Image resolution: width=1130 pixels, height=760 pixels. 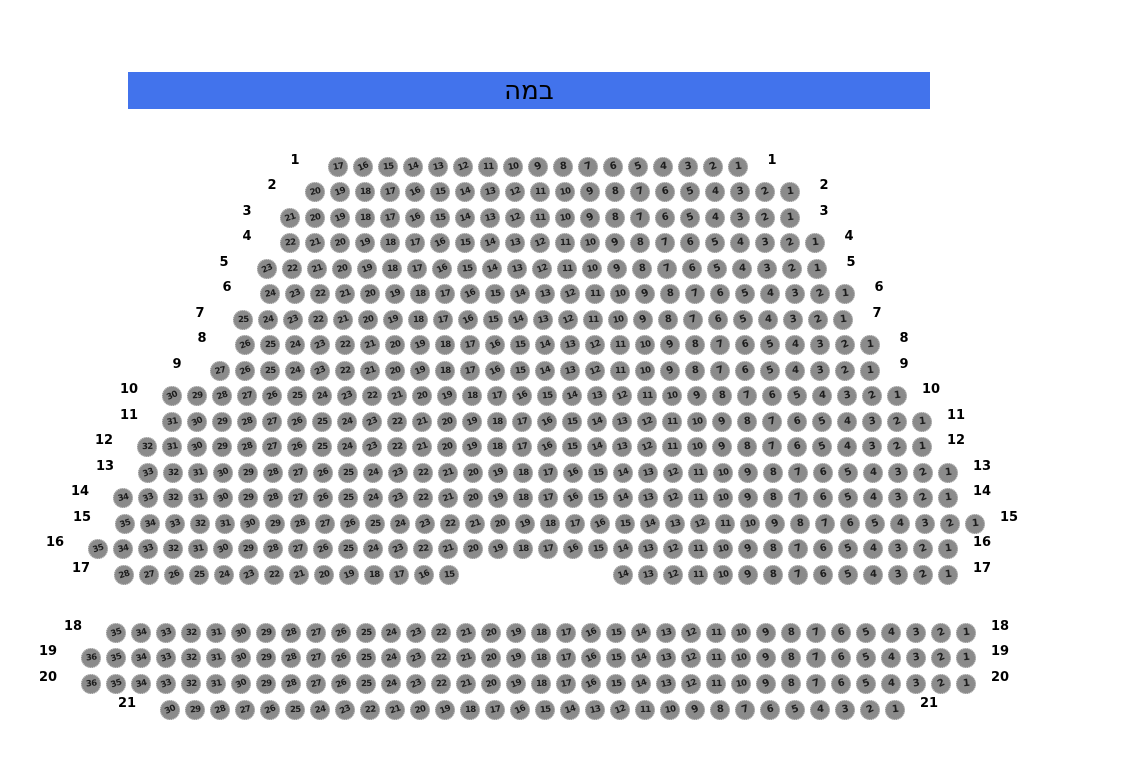 I want to click on seat: 15, so click(x=598, y=549).